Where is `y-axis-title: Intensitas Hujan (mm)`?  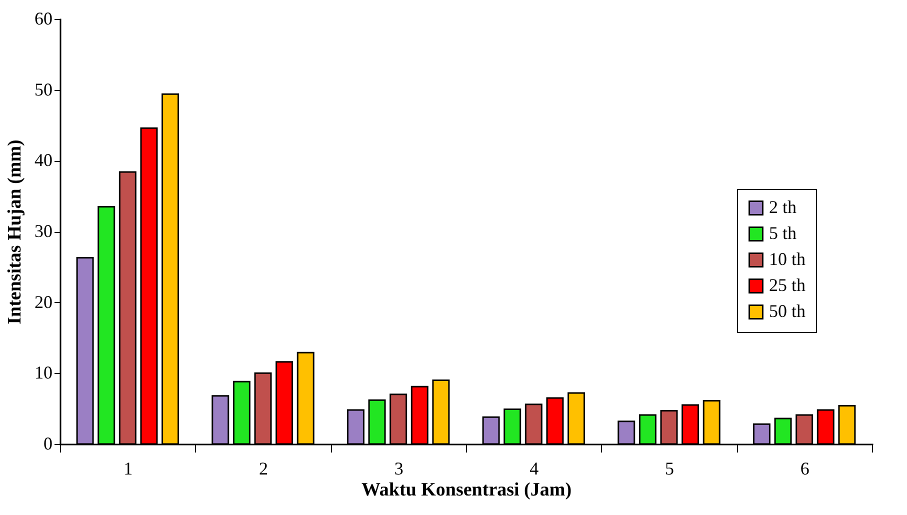 y-axis-title: Intensitas Hujan (mm) is located at coordinates (15, 232).